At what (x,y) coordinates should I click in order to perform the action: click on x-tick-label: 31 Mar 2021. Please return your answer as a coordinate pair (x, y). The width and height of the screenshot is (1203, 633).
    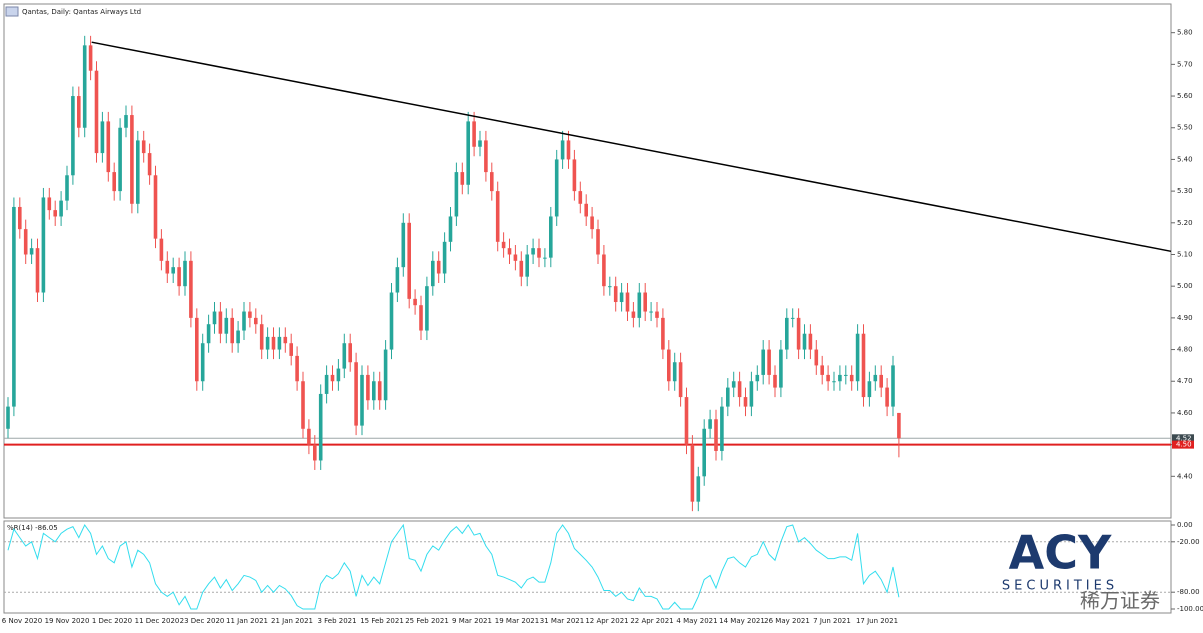
    Looking at the image, I should click on (562, 621).